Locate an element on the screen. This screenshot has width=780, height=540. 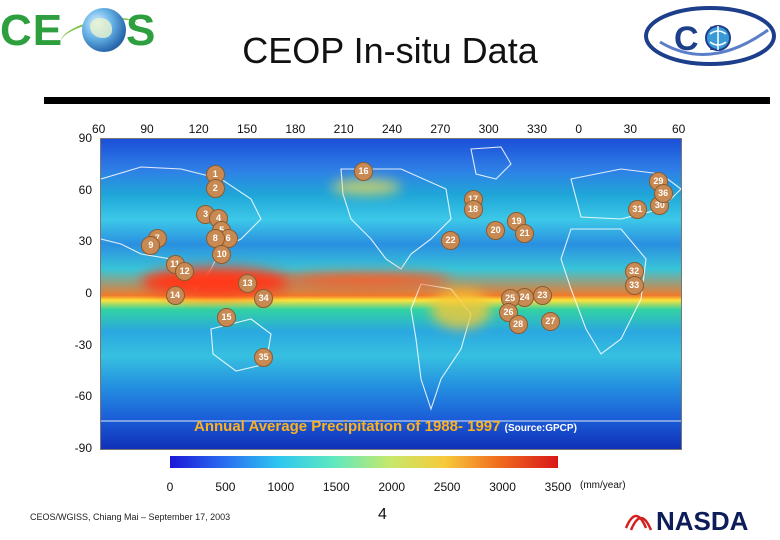
colorbar-tick: 500 is located at coordinates (225, 487).